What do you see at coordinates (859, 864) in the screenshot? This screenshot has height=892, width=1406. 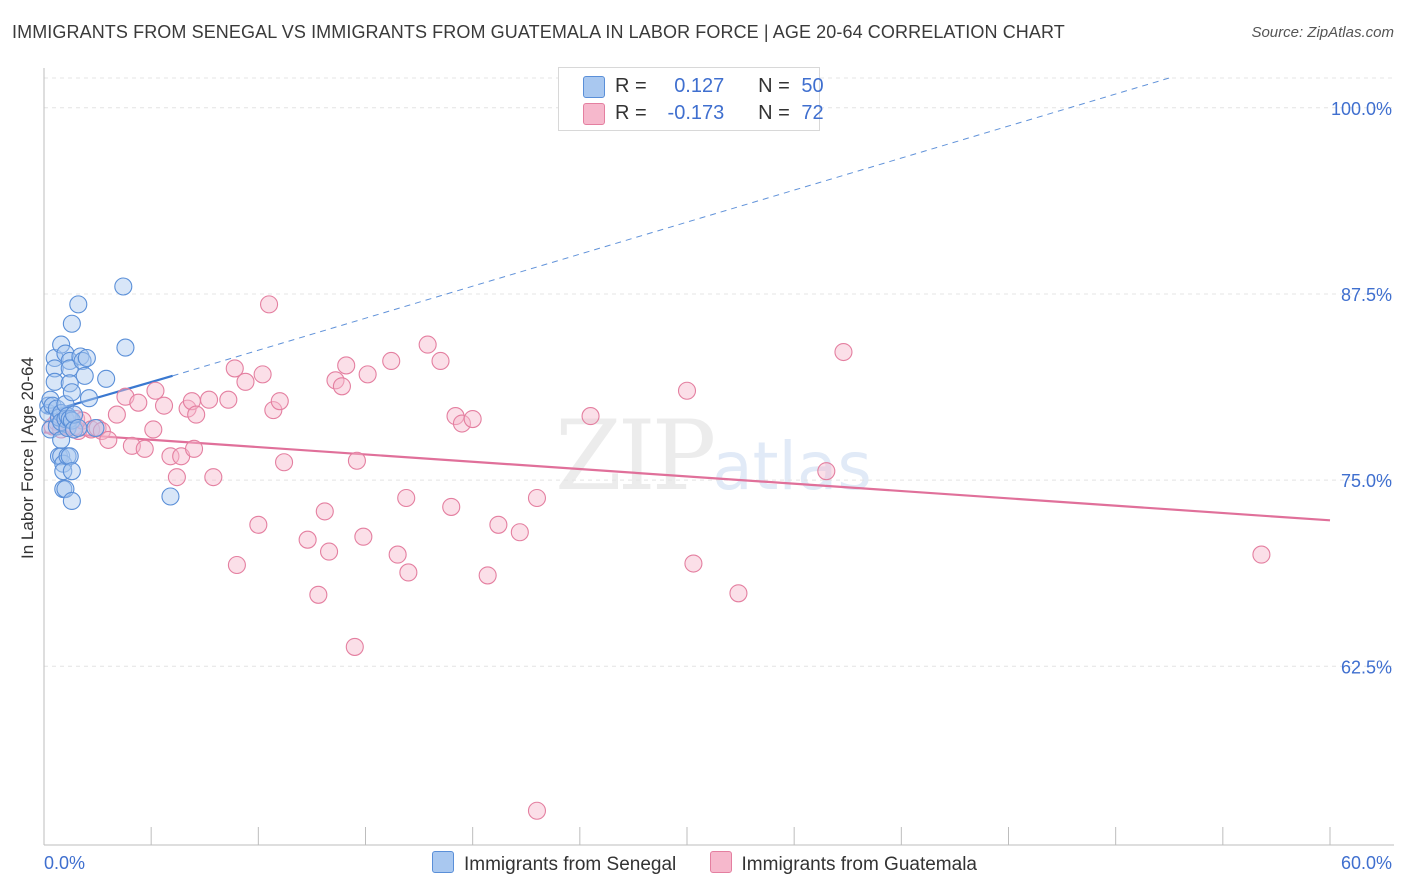 I see `legend-label-guatemala: Immigrants from Guatemala` at bounding box center [859, 864].